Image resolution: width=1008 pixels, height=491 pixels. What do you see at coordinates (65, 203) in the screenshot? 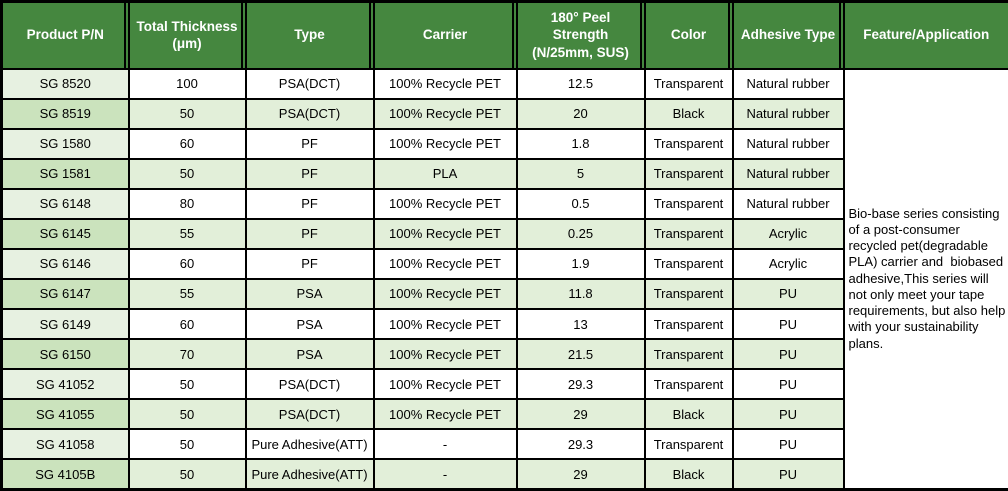
I see `cell-product-pn: SG 6148` at bounding box center [65, 203].